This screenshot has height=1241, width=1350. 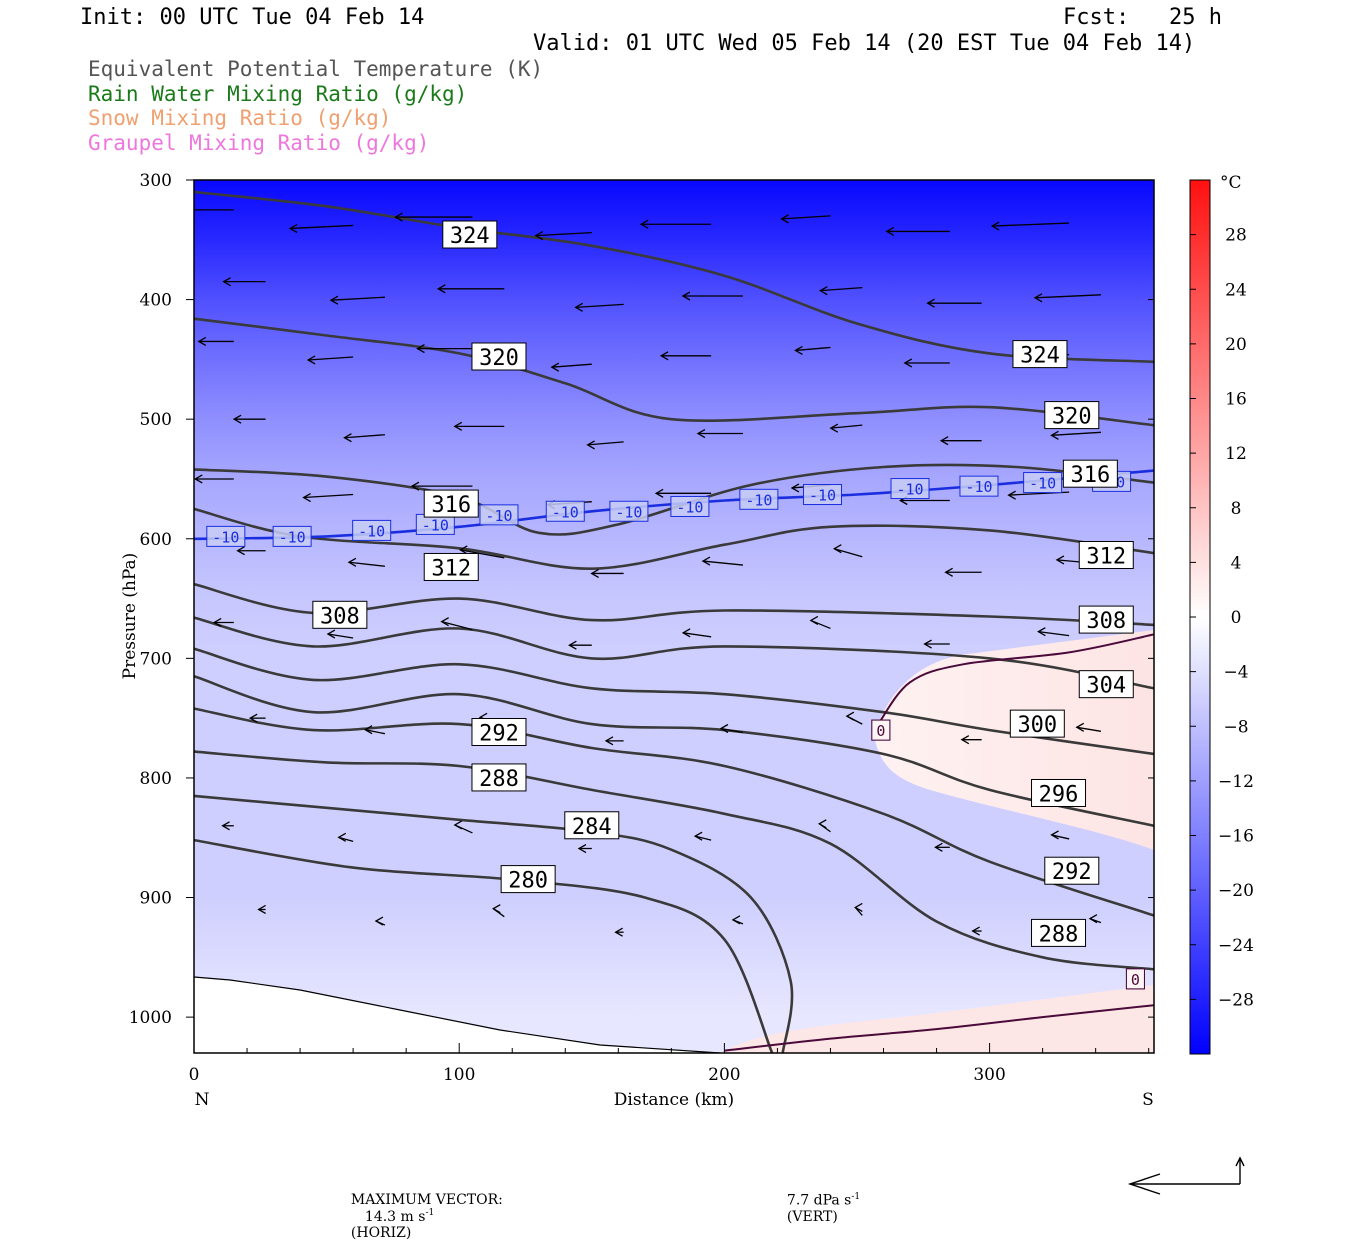 I want to click on color-scale: °C 28 24 20 16 12 8 4 0 −4 −8 −12 −16 −20 −24 −28, so click(x=1221, y=614).